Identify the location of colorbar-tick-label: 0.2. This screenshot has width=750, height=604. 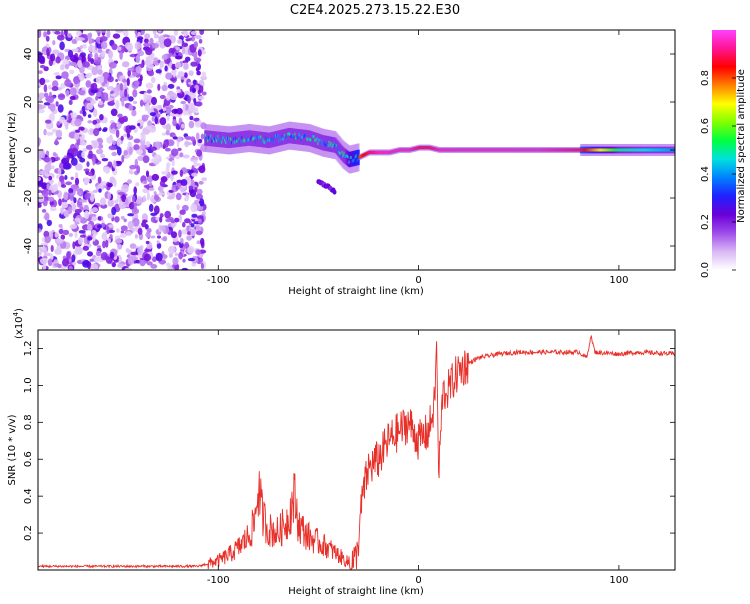
(705, 222).